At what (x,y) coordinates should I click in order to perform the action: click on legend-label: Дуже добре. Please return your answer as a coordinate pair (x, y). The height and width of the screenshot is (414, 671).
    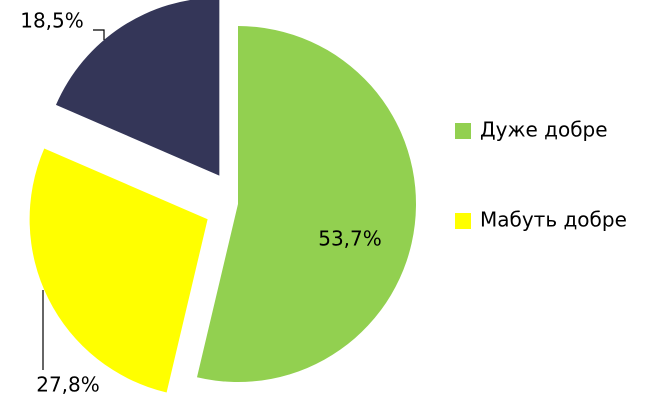
    Looking at the image, I should click on (544, 130).